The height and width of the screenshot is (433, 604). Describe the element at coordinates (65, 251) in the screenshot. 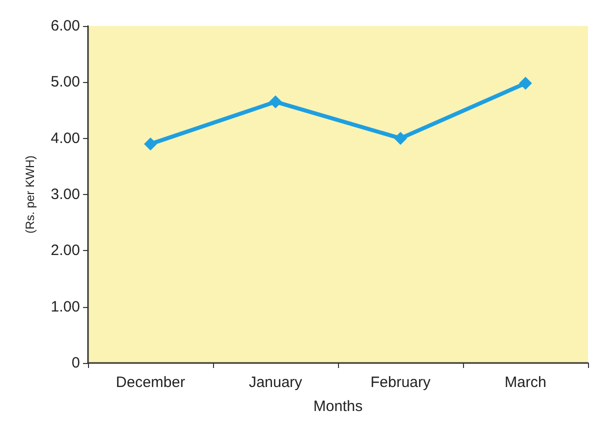

I see `y-tick-label: 2.00` at that location.